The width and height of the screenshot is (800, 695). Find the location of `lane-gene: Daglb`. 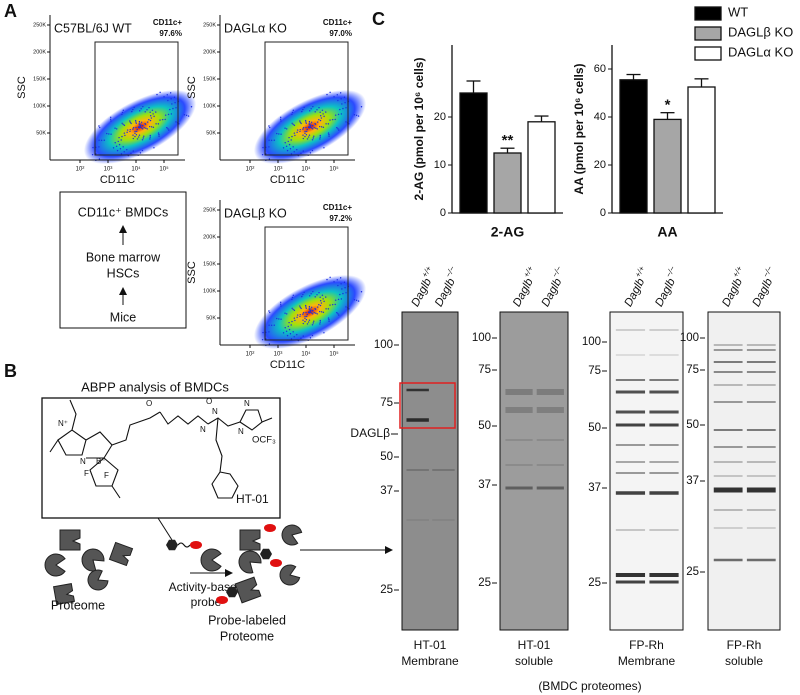

lane-gene: Daglb is located at coordinates (635, 292).